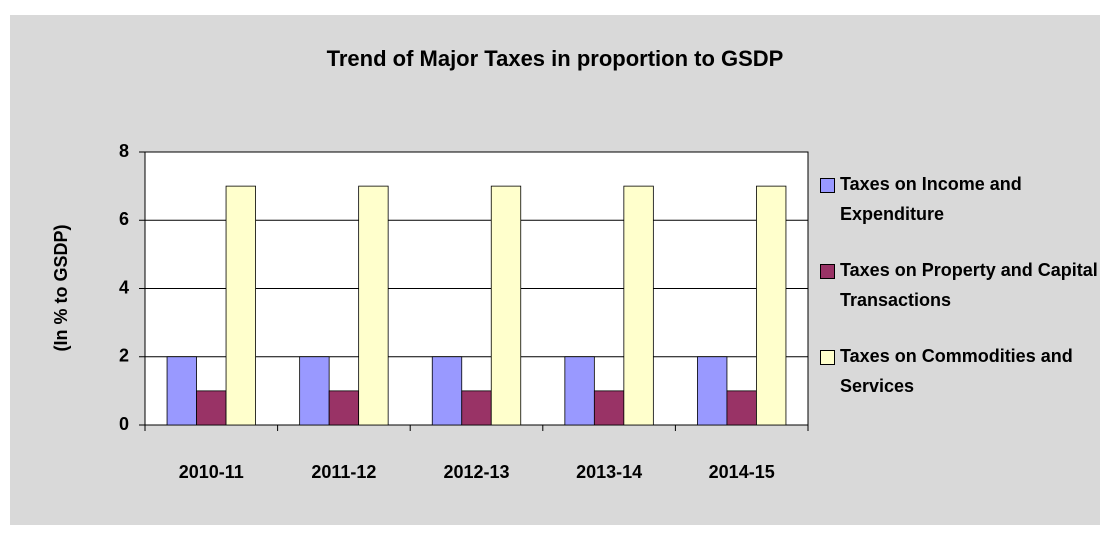  What do you see at coordinates (609, 472) in the screenshot?
I see `x-tick-label: 2013-14` at bounding box center [609, 472].